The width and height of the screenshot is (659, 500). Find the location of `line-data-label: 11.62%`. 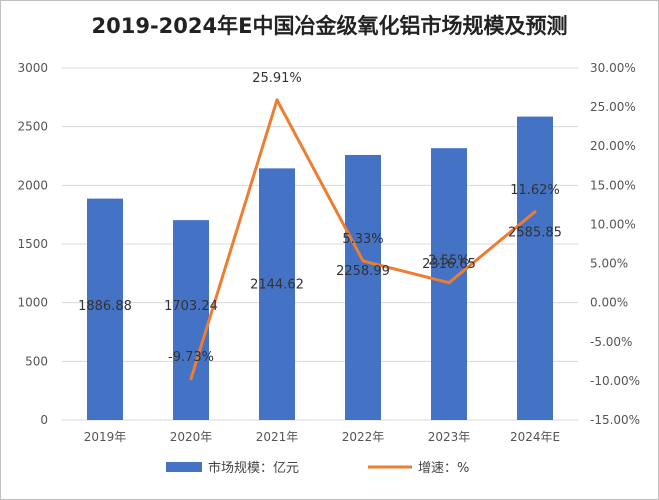

line-data-label: 11.62% is located at coordinates (535, 190).